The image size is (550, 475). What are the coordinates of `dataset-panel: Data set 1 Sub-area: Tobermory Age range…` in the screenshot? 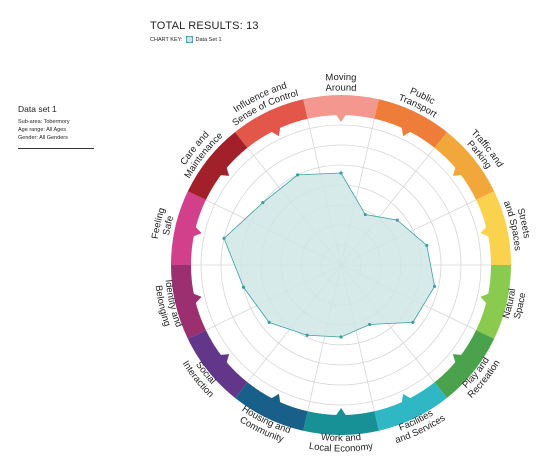 It's located at (56, 126).